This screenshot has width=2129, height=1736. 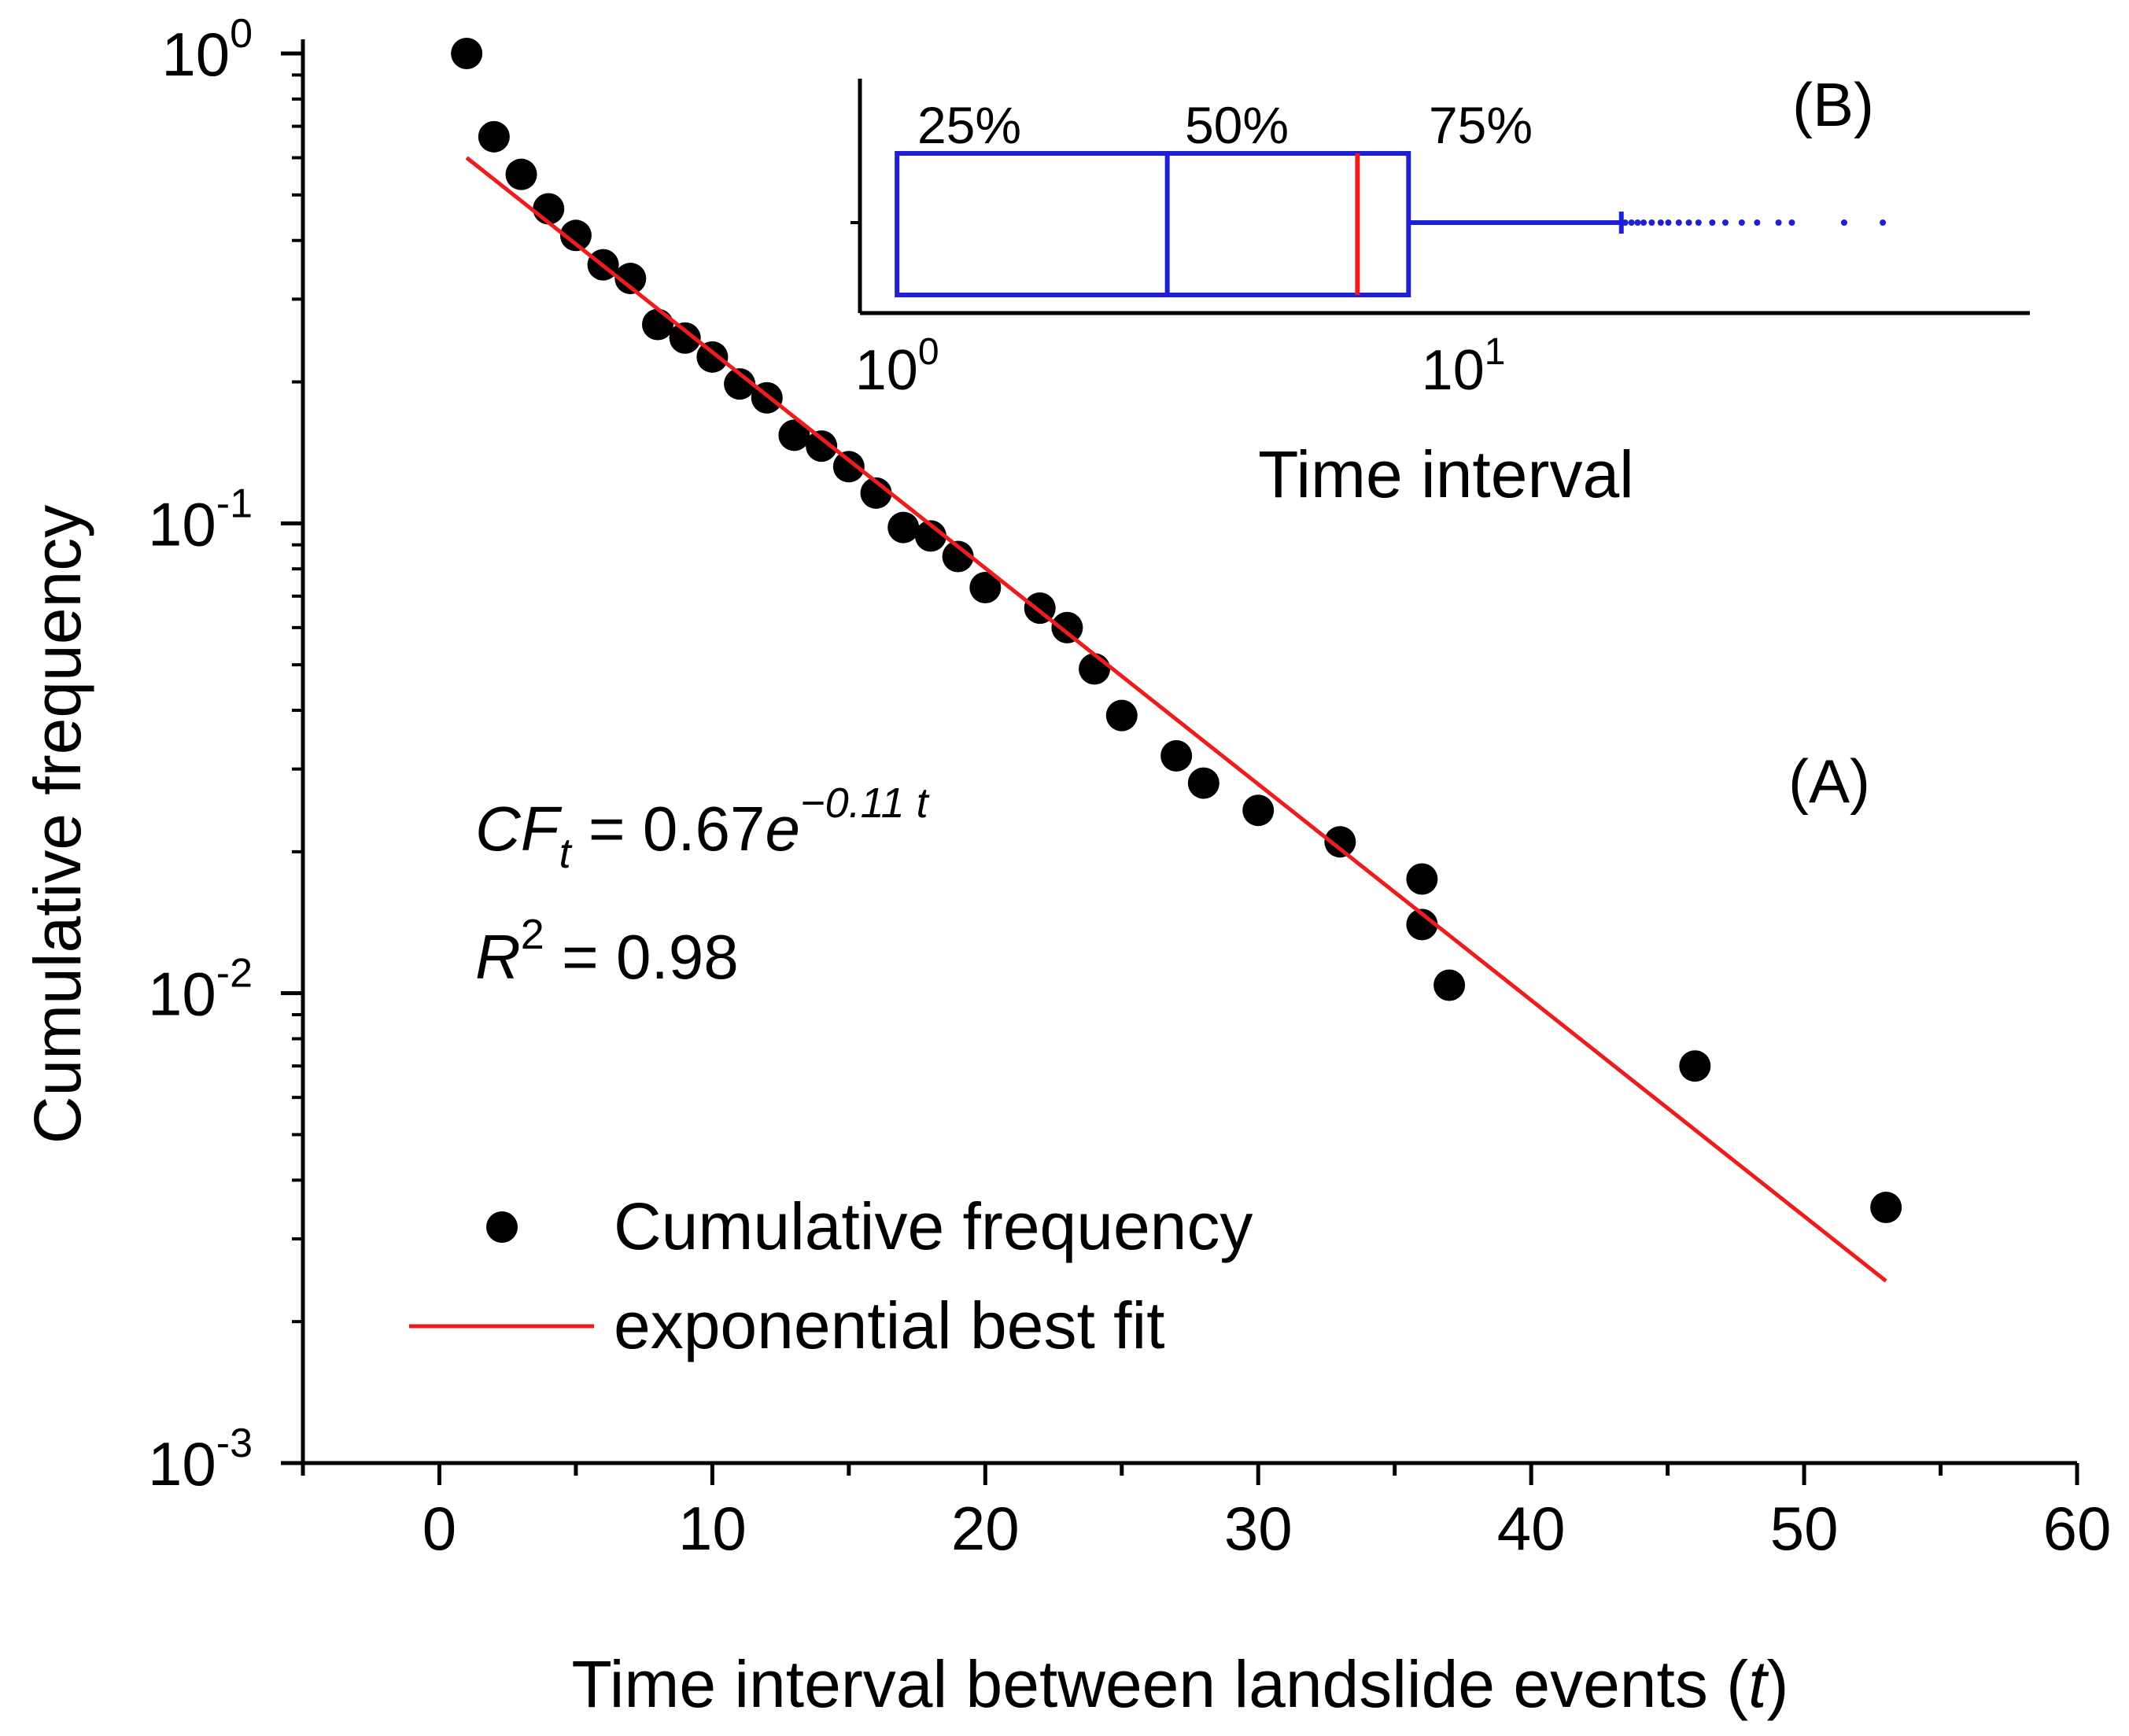 I want to click on x-tick-group: 0 10 20 30 40 50 60, so click(x=1206, y=1513).